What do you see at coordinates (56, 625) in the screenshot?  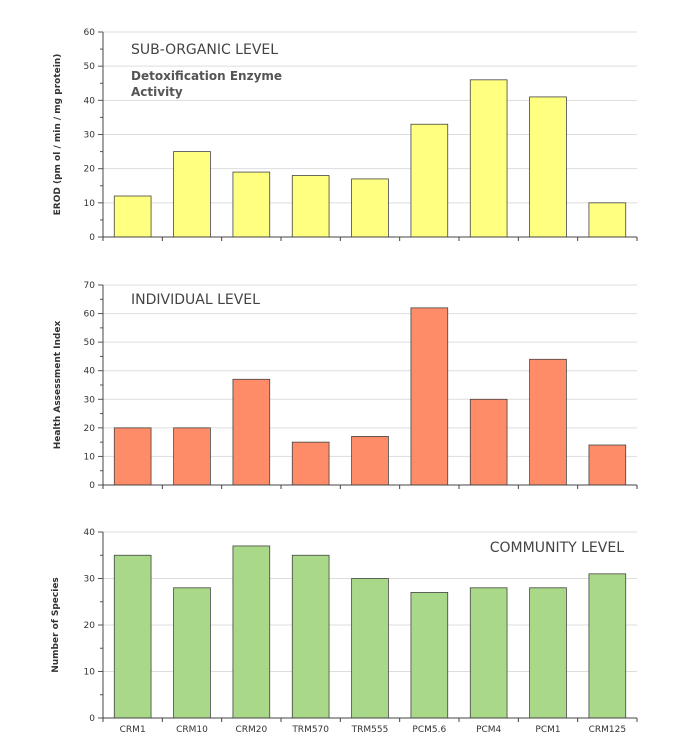 I see `y-axis-title: Number of Species` at bounding box center [56, 625].